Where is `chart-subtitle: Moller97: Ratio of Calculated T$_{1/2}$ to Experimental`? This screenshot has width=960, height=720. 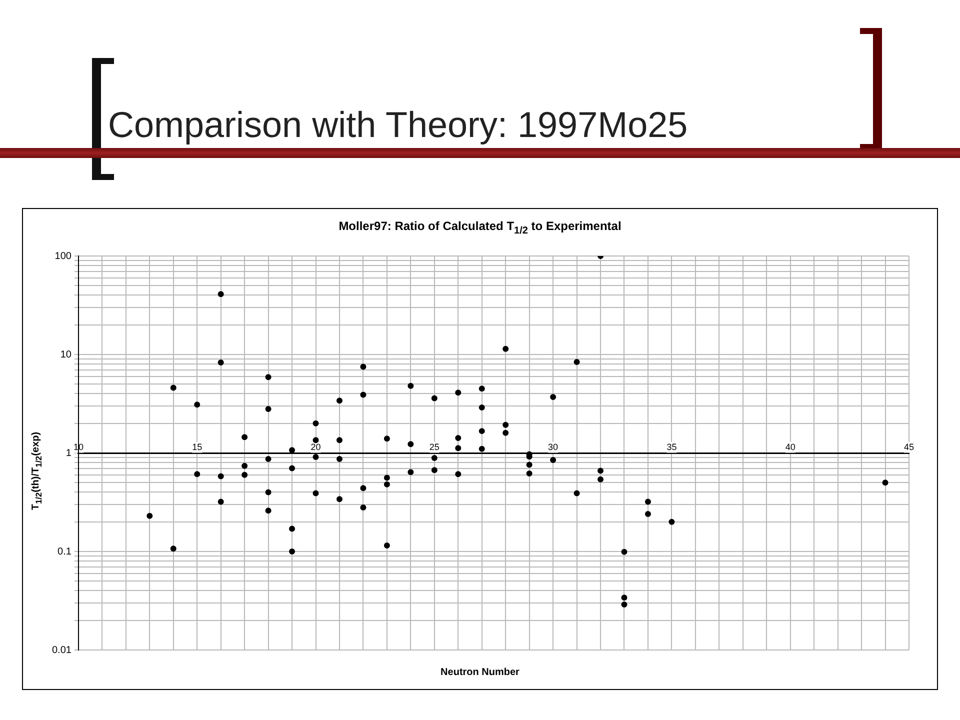 chart-subtitle: Moller97: Ratio of Calculated T$_{1/2}$ to Experimental is located at coordinates (480, 227).